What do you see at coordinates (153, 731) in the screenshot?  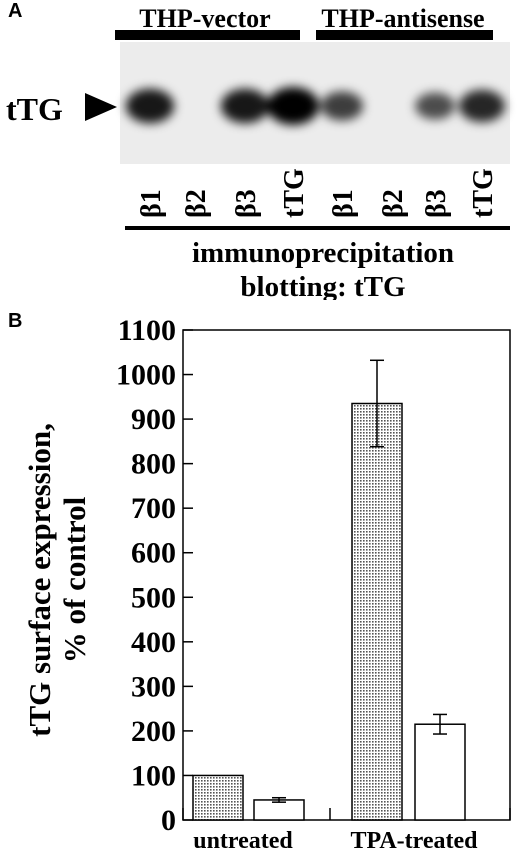 I see `y-tick-label: 200` at bounding box center [153, 731].